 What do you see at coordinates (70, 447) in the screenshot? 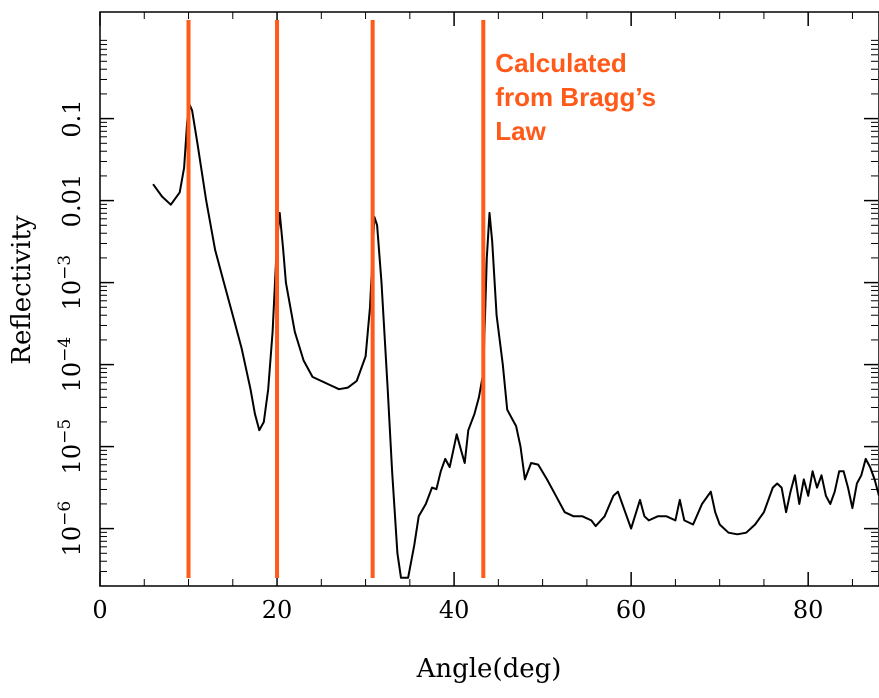
I see `y-tick-label-4: 10−5` at bounding box center [70, 447].